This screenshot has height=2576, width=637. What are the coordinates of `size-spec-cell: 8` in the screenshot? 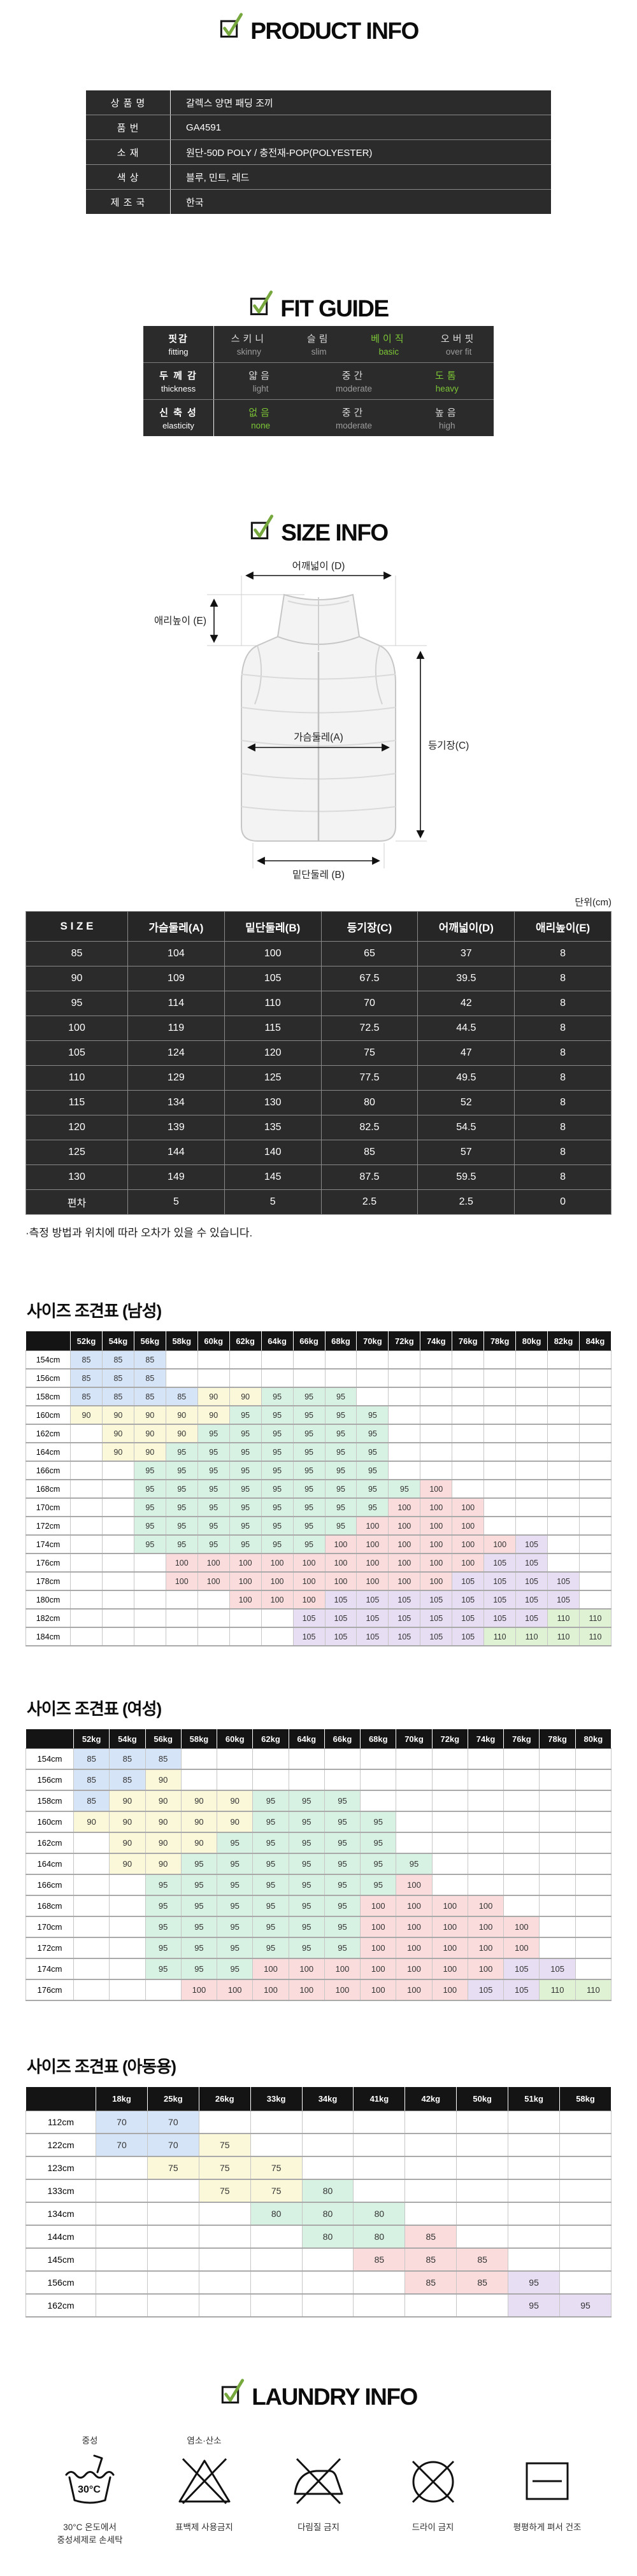 It's located at (563, 1102).